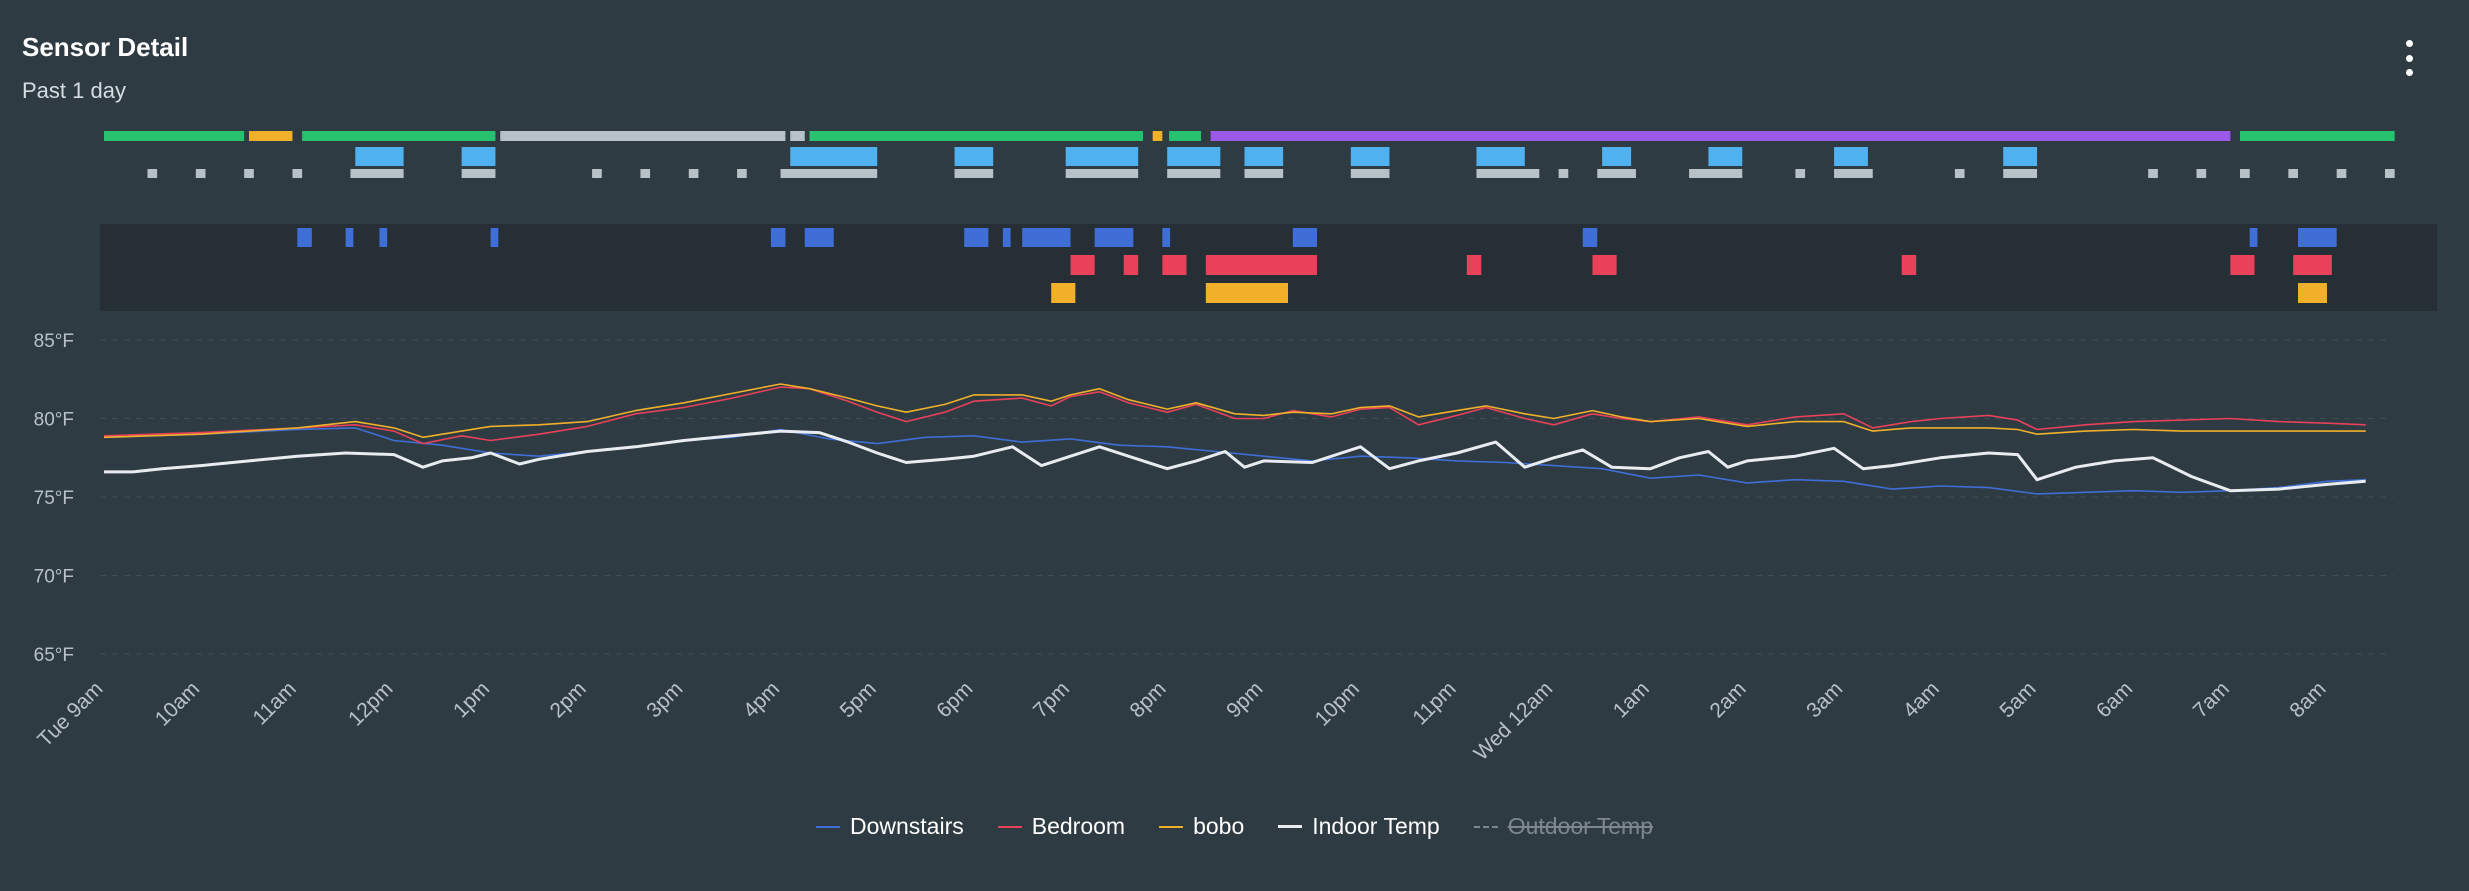  Describe the element at coordinates (1061, 826) in the screenshot. I see `legend-item-bedroom: Bedroom` at that location.